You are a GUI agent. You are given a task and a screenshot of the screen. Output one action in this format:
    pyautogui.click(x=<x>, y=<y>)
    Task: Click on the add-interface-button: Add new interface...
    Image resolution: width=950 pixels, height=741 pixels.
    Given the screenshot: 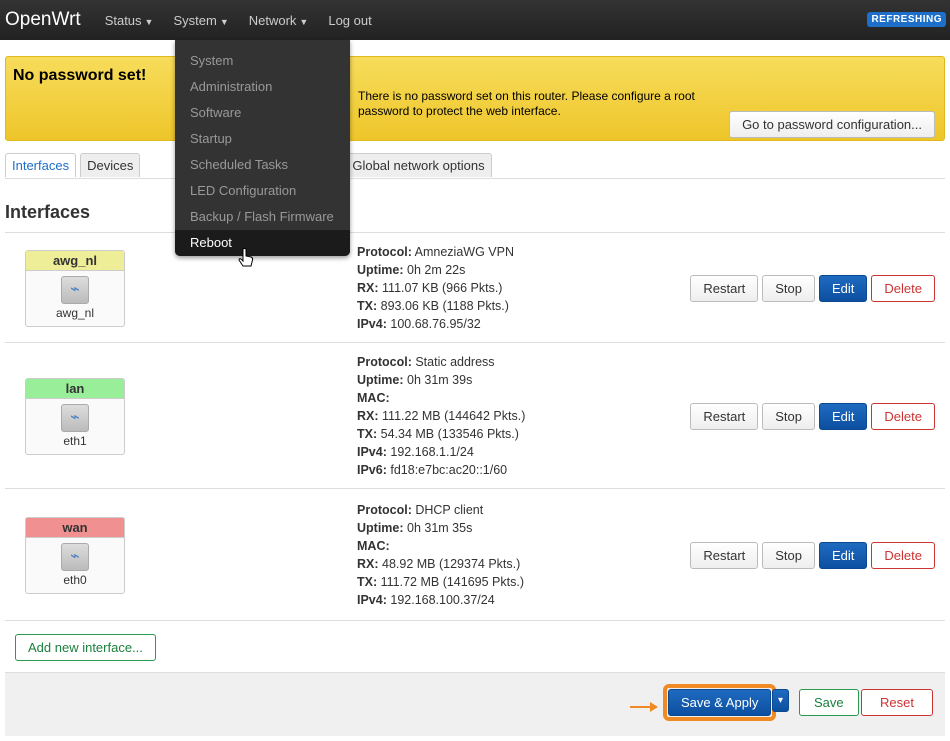 What is the action you would take?
    pyautogui.click(x=85, y=647)
    